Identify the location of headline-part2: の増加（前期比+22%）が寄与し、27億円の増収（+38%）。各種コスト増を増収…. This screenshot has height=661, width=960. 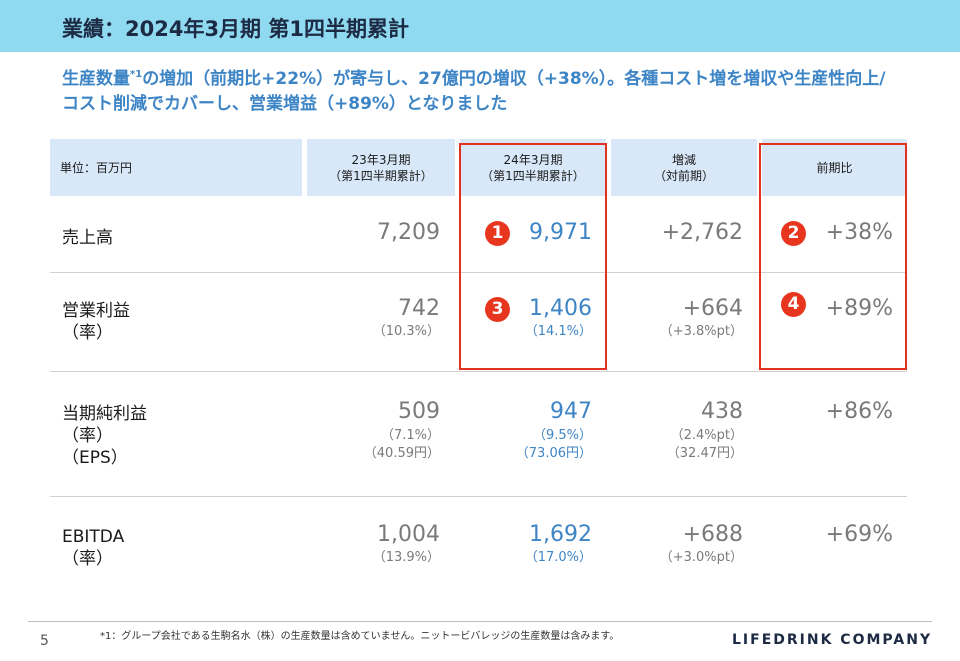
(474, 91).